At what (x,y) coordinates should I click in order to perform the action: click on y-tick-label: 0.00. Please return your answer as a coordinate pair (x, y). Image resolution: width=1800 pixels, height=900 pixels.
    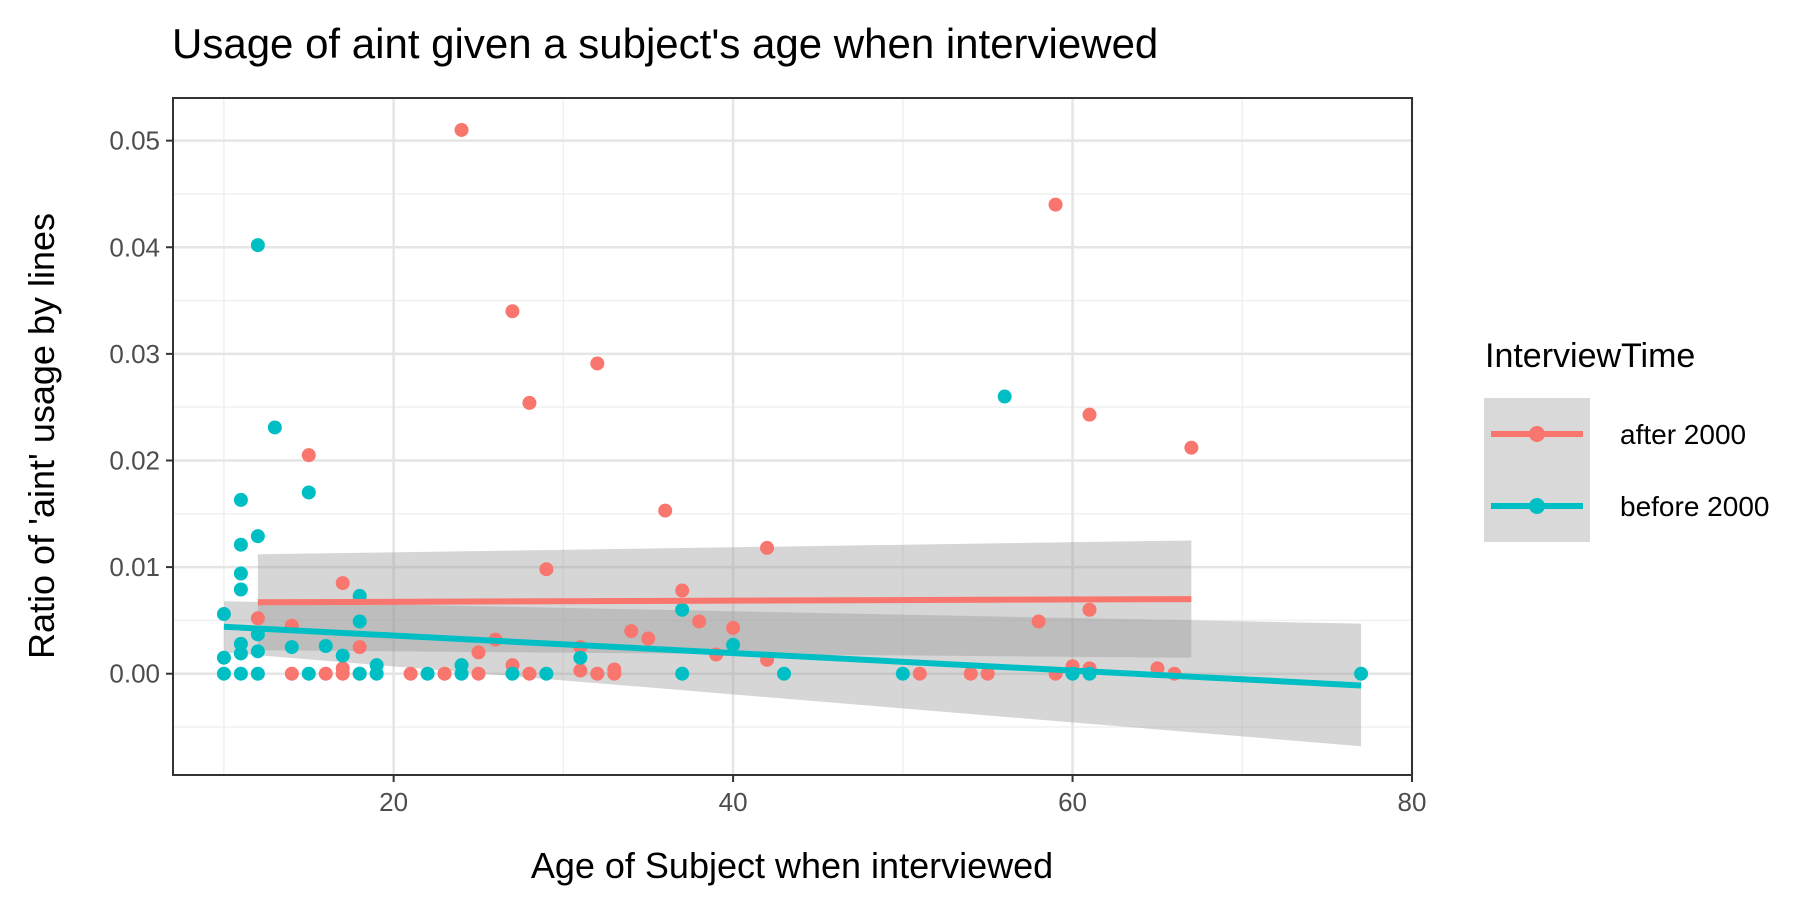
    Looking at the image, I should click on (134, 674).